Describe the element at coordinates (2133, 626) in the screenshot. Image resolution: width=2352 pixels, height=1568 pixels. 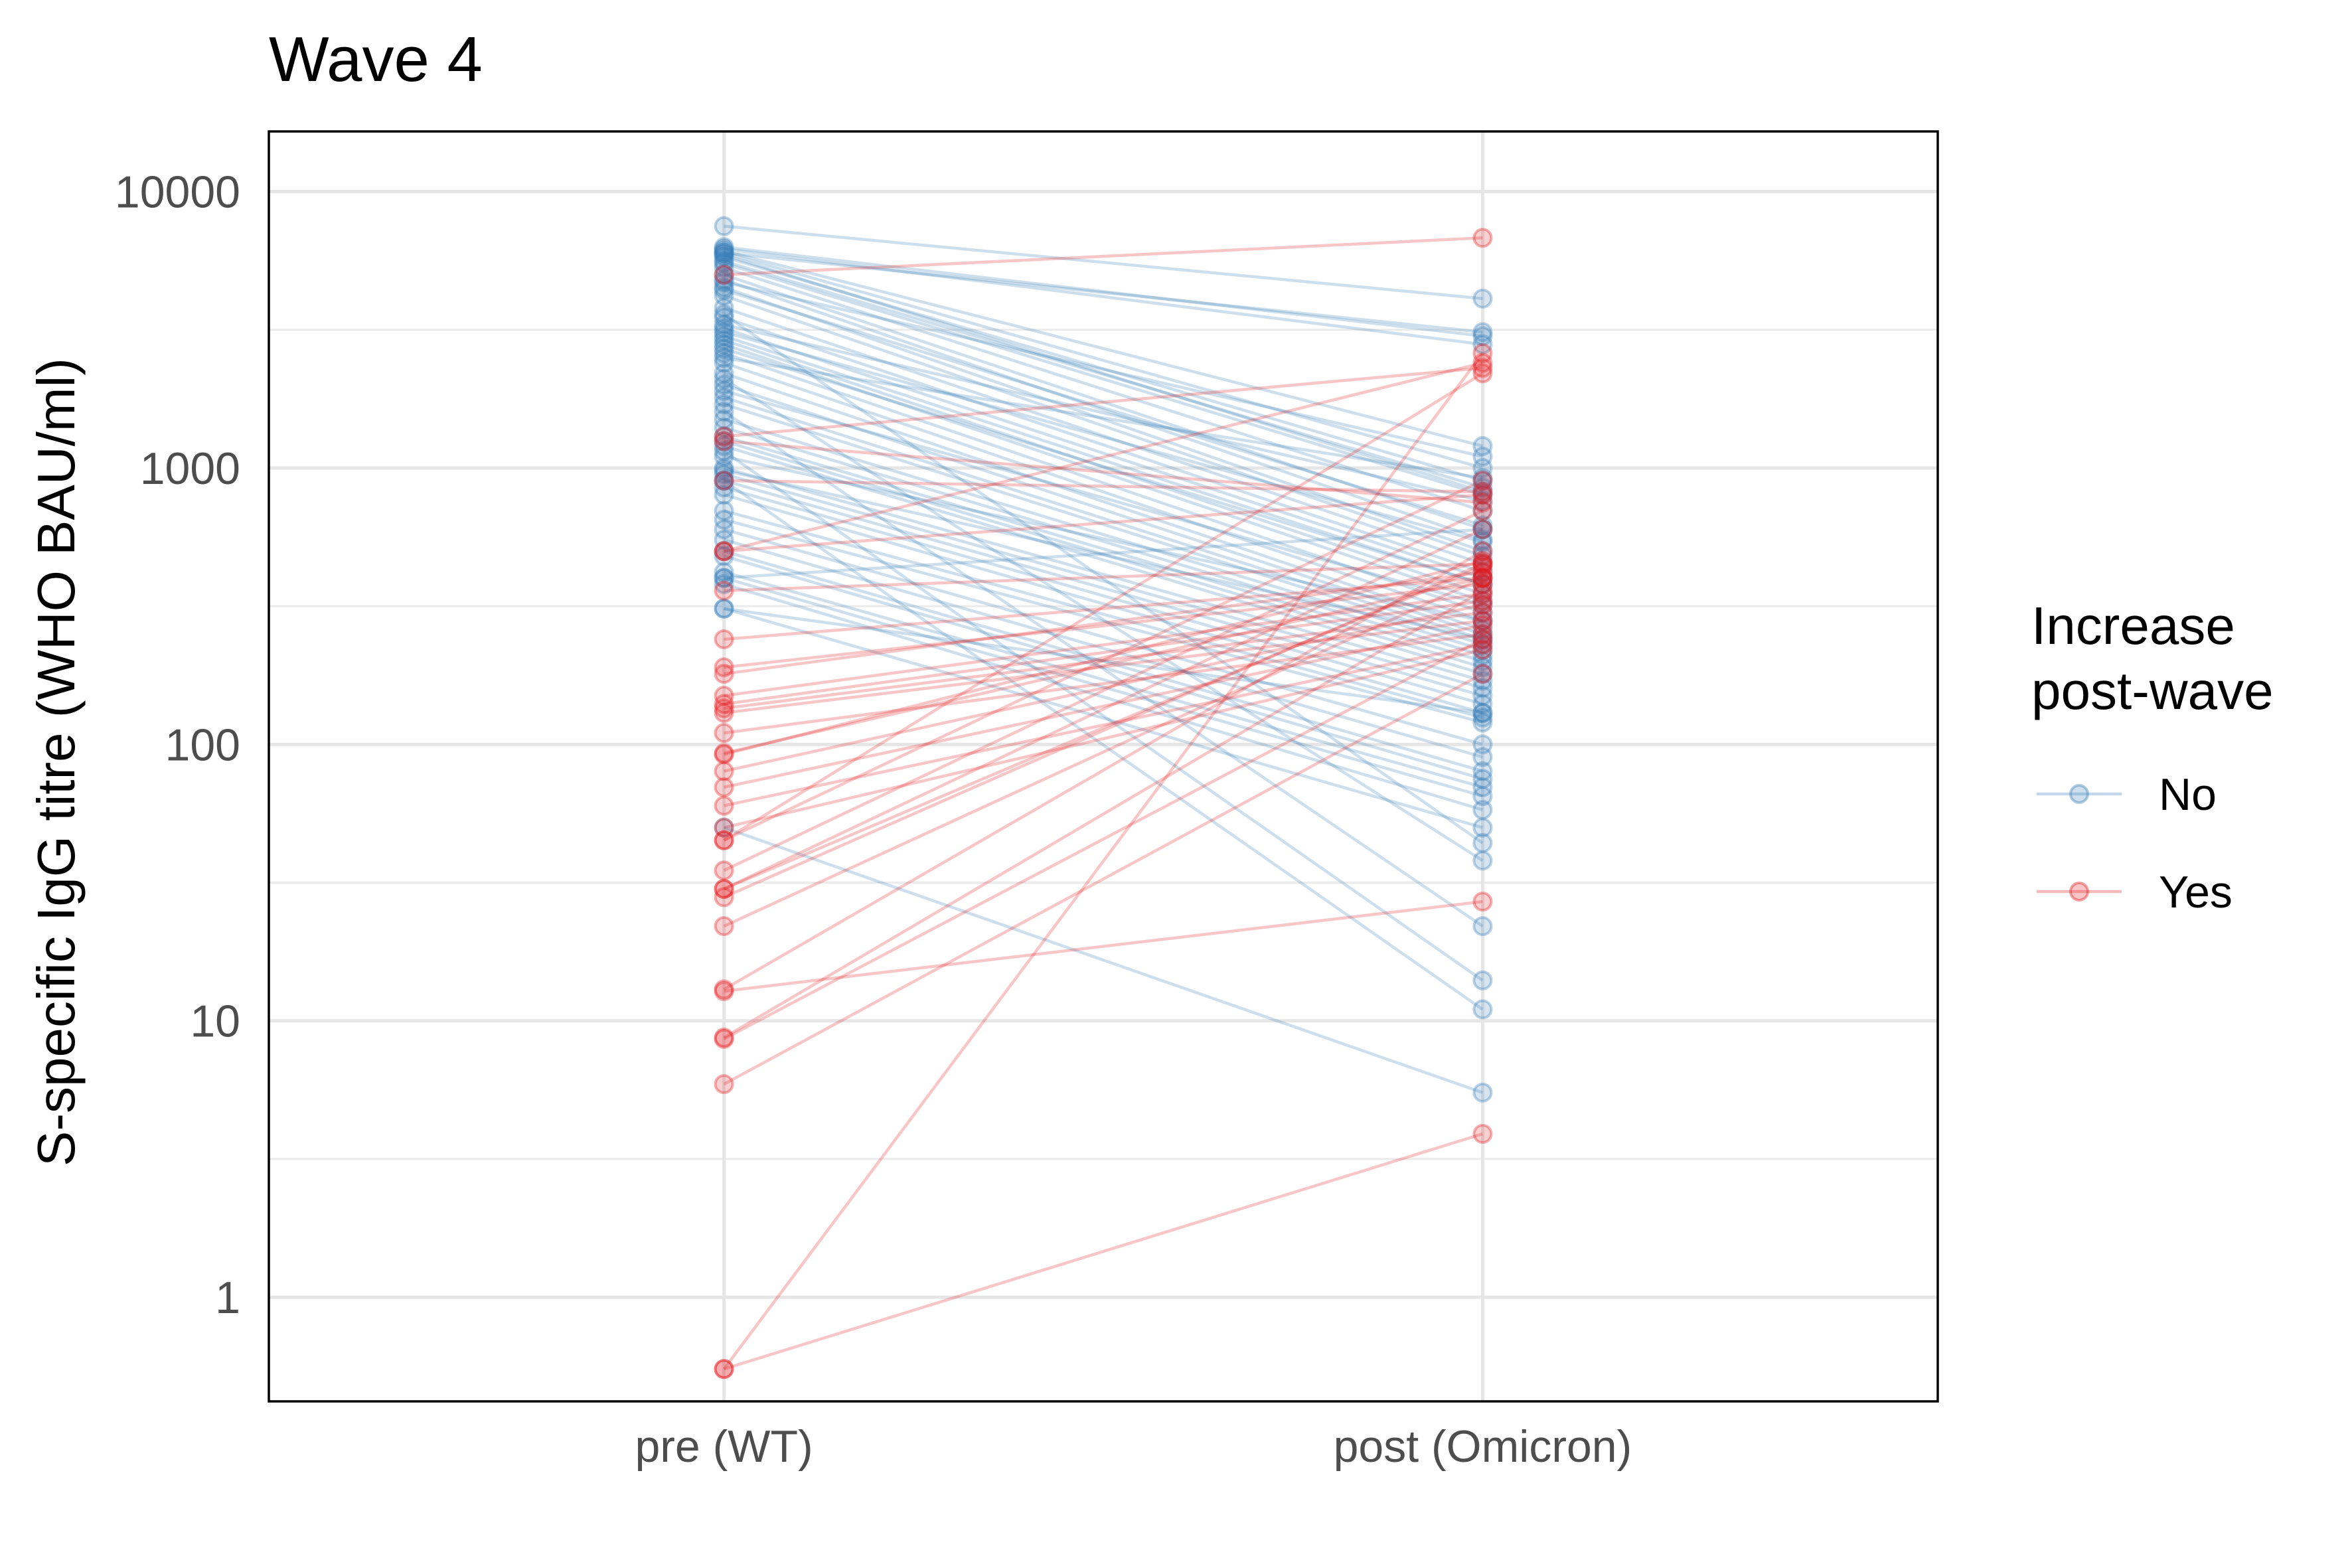
I see `legend-title-line-1: Increase` at that location.